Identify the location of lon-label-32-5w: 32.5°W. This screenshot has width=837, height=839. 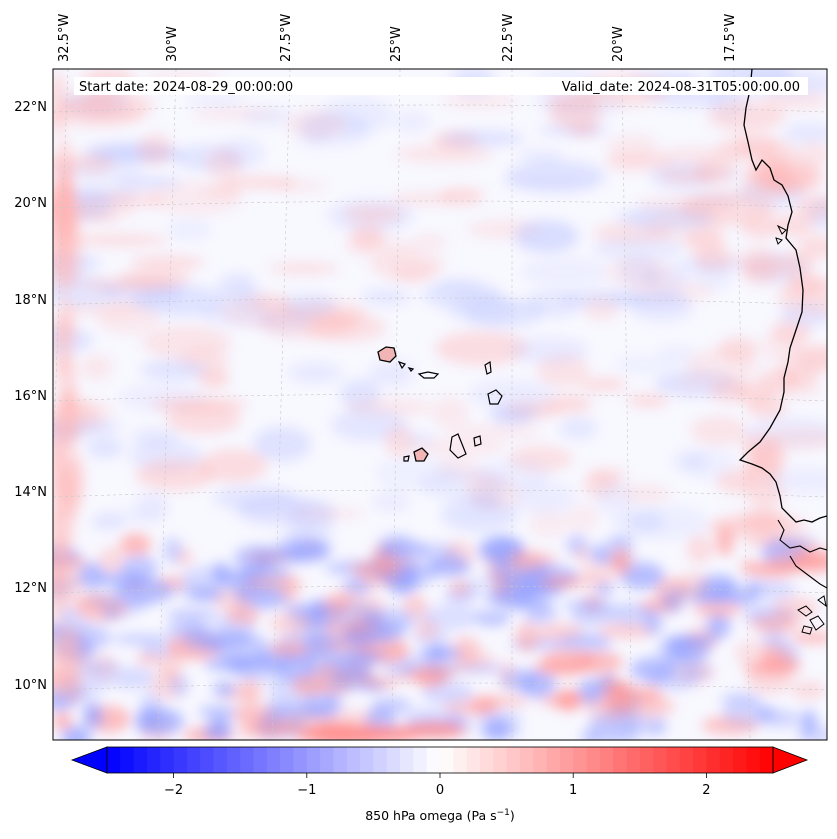
(64, 38).